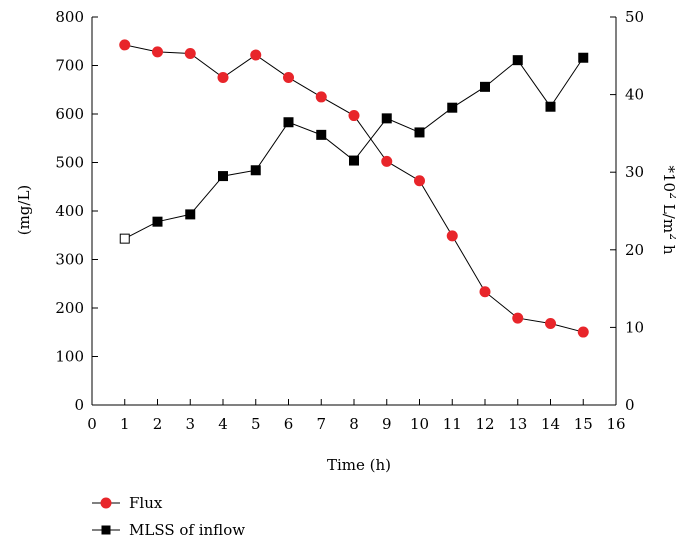  What do you see at coordinates (550, 424) in the screenshot?
I see `x-tick-label: 14` at bounding box center [550, 424].